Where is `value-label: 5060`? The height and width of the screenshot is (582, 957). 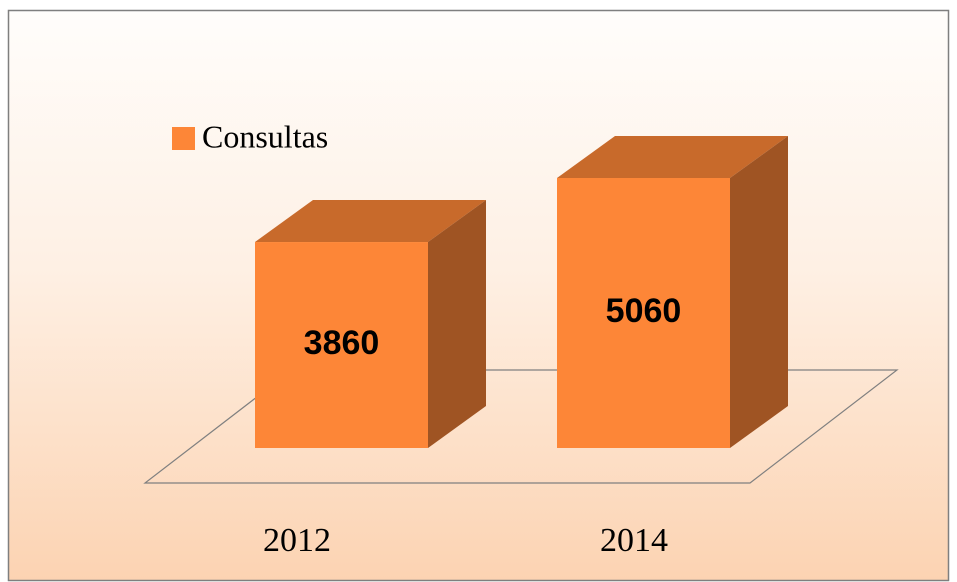 value-label: 5060 is located at coordinates (644, 311).